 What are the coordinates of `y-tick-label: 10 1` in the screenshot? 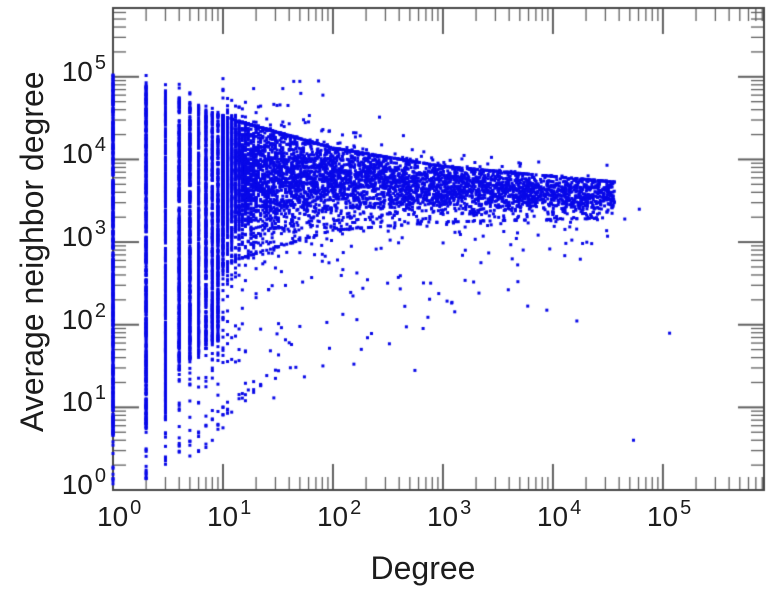 It's located at (83, 400).